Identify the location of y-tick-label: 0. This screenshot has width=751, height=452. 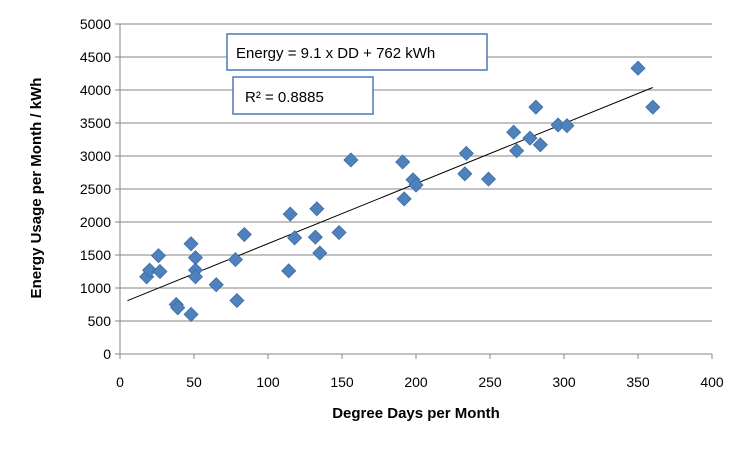
(107, 354).